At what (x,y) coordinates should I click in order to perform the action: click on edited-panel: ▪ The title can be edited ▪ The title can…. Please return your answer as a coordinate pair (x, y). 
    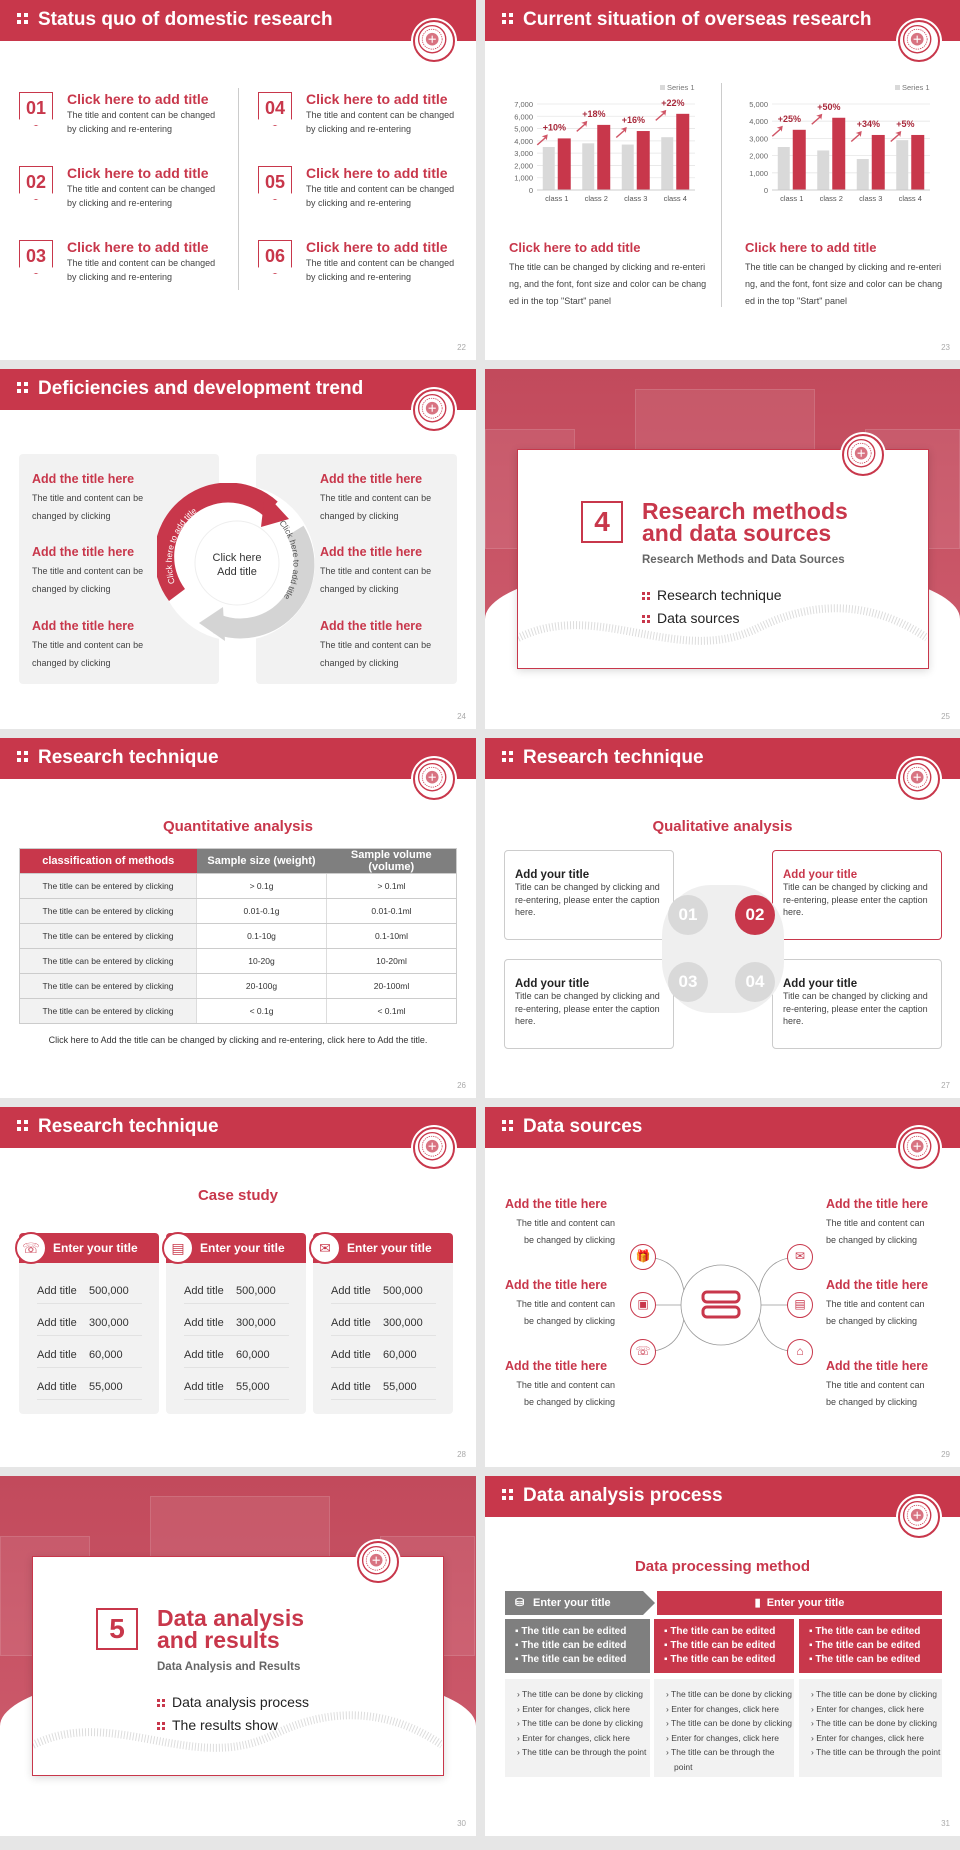
    Looking at the image, I should click on (724, 1646).